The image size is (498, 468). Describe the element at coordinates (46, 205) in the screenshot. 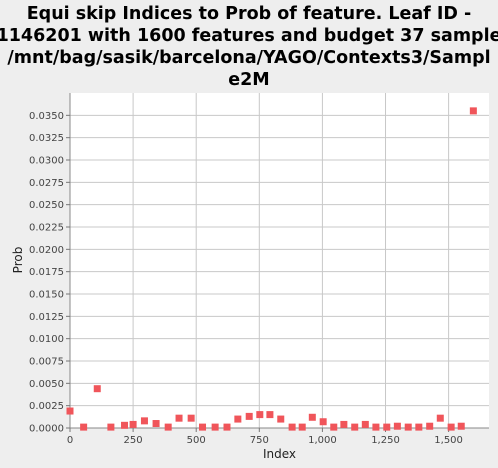

I see `y-tick-label: 0.0250` at that location.